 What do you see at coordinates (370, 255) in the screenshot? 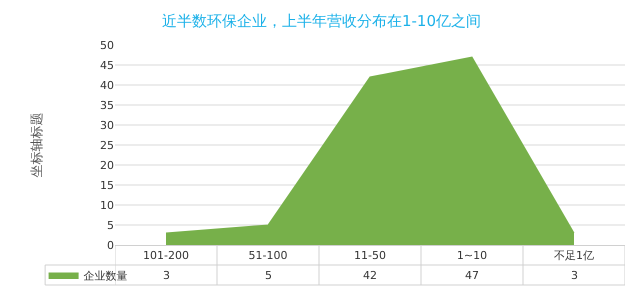
I see `x-tick-label: 11-50` at bounding box center [370, 255].